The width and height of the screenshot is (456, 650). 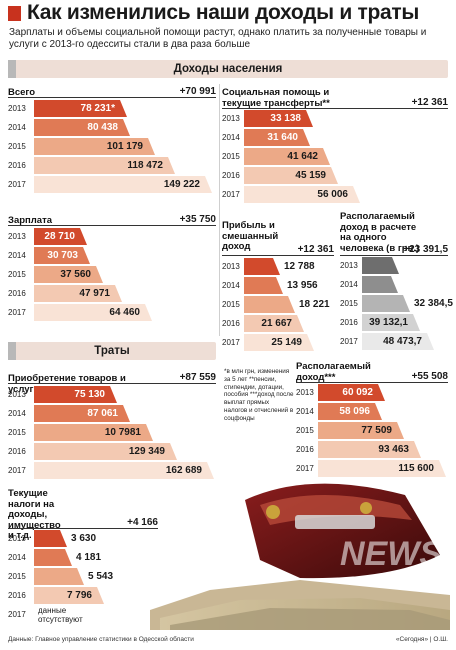 I want to click on bar-value-label: 10 7981, so click(x=122, y=432).